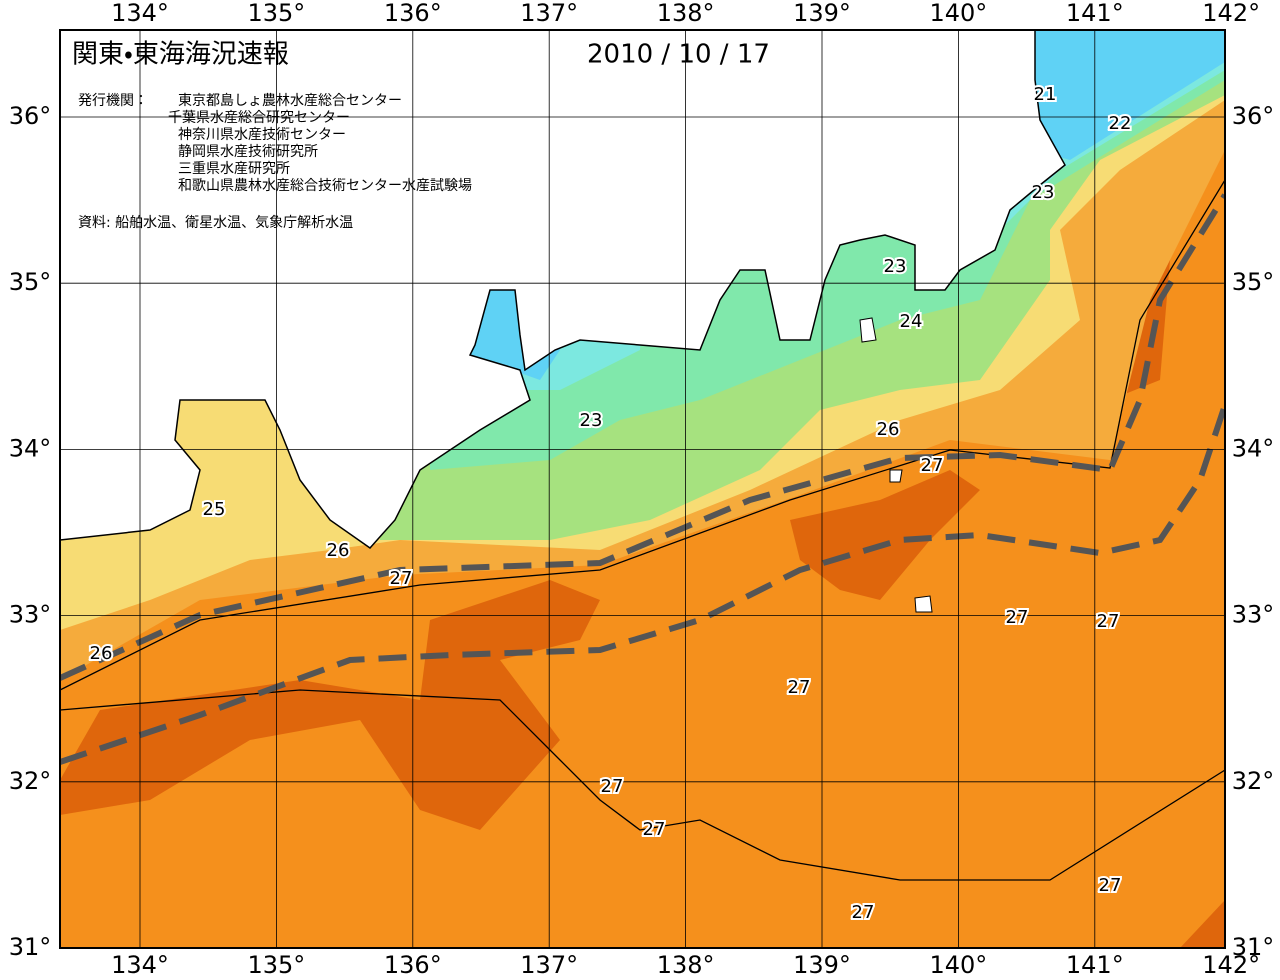 The image size is (1280, 980). I want to click on issuer: 静岡県水産技術研究所, so click(248, 151).